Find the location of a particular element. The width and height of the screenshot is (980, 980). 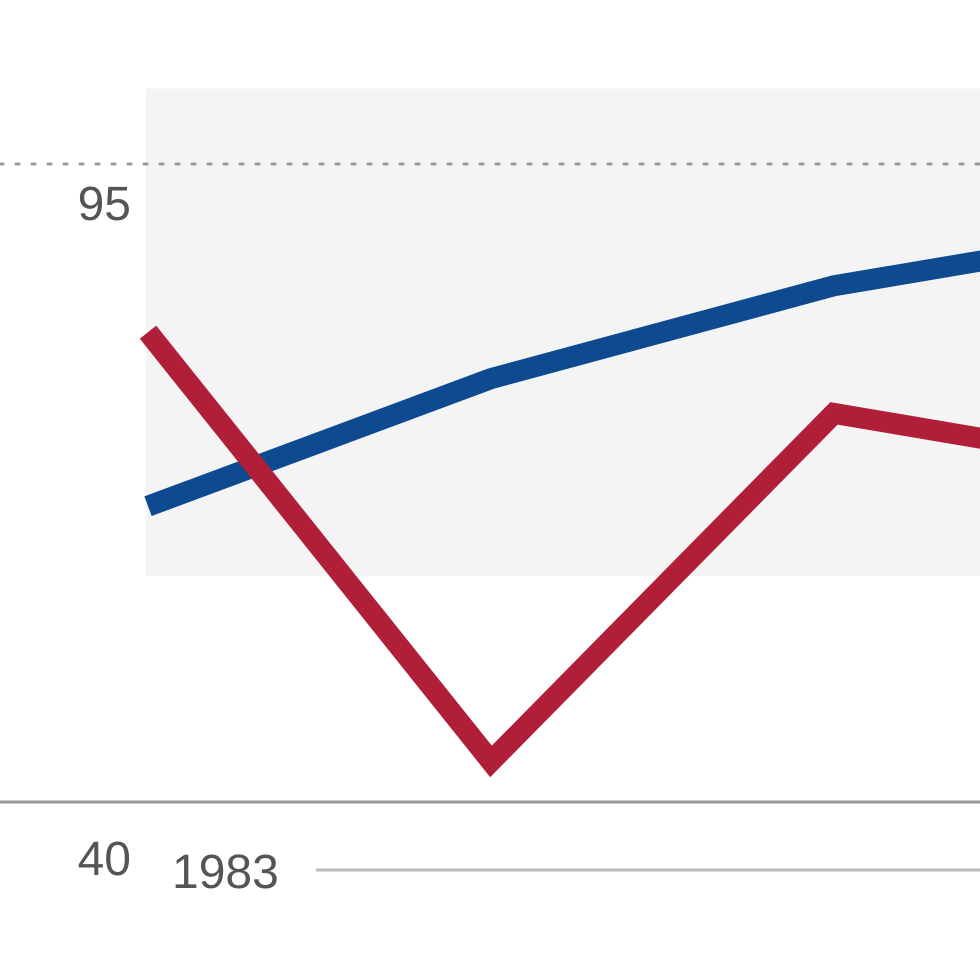

x-tick-label: 1983 is located at coordinates (225, 872).